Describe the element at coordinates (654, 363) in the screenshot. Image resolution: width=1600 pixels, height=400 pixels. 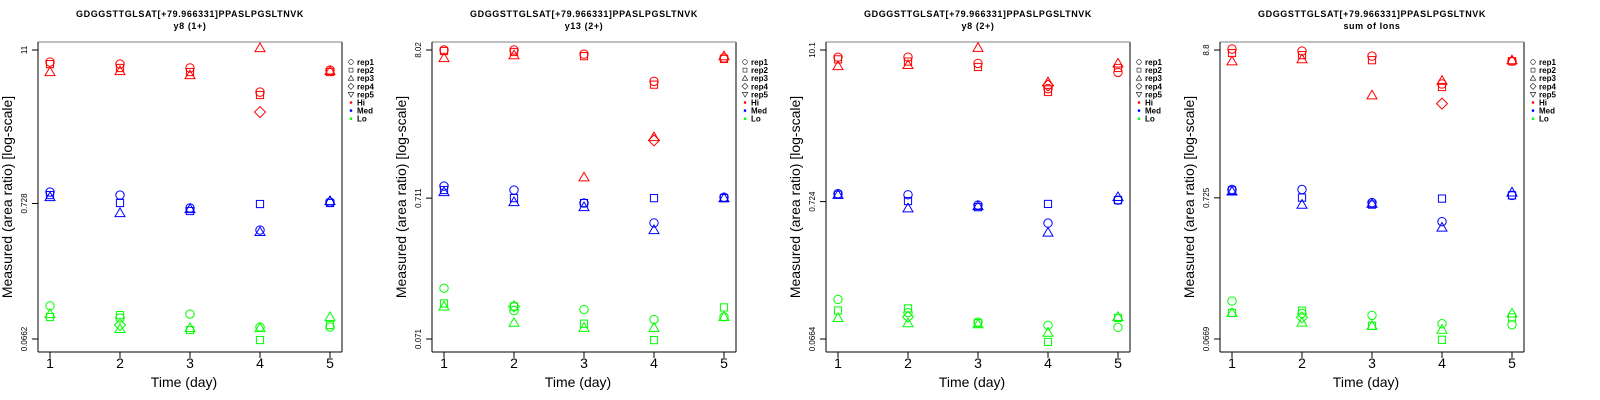
I see `x-tick-label: 4` at that location.